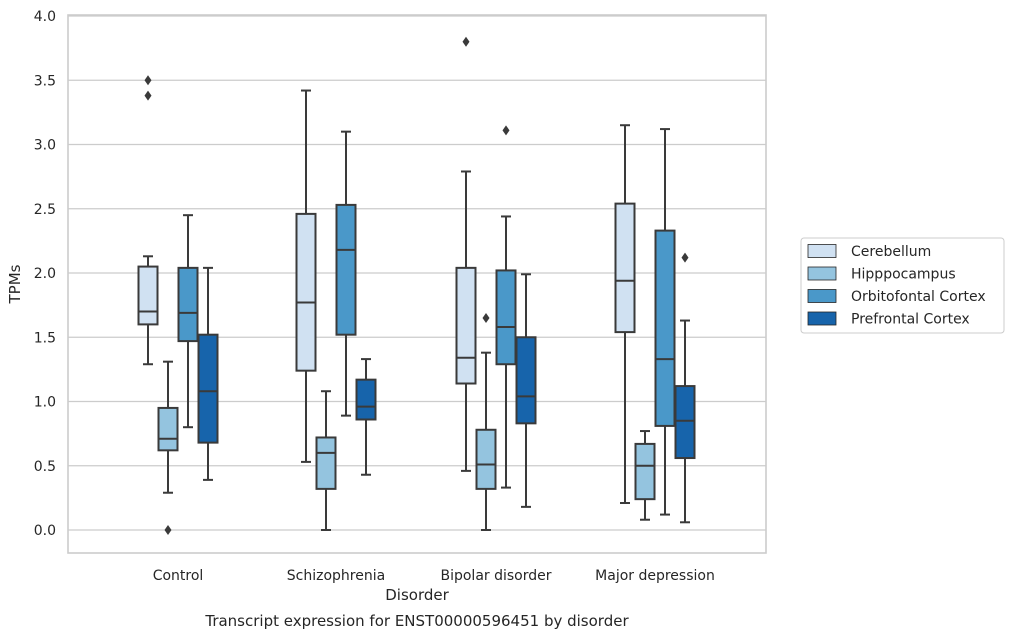 The width and height of the screenshot is (1014, 640). I want to click on y-tick-label: 0.0, so click(45, 531).